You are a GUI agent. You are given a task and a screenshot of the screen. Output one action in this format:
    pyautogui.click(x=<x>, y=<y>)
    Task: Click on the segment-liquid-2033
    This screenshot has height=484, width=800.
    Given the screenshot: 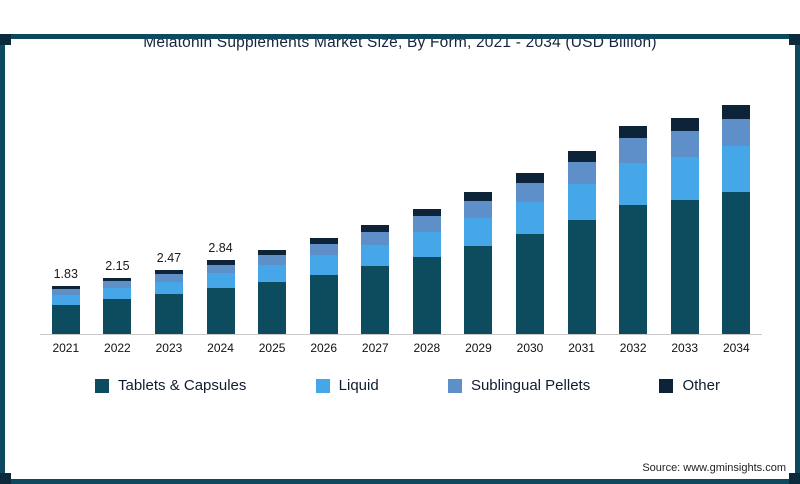 What is the action you would take?
    pyautogui.click(x=684, y=178)
    